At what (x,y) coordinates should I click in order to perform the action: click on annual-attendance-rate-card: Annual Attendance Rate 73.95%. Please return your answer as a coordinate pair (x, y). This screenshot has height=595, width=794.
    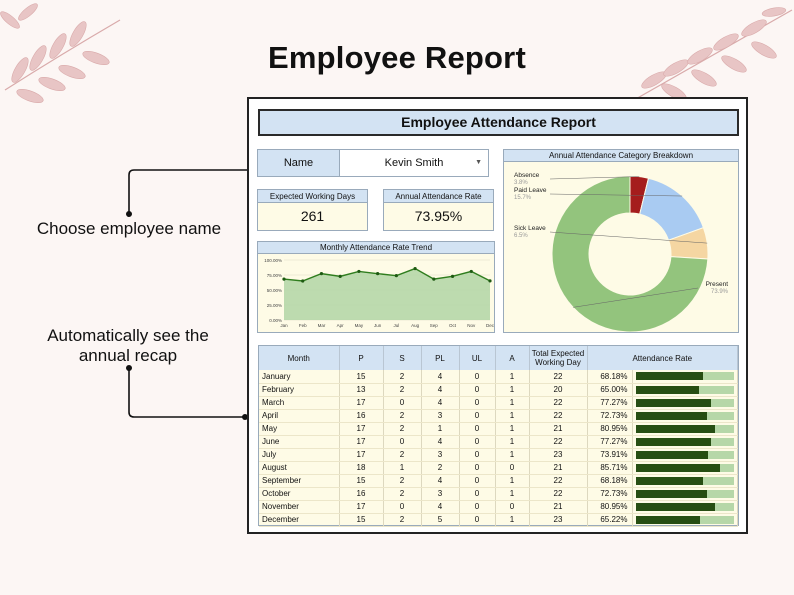
    Looking at the image, I should click on (438, 210).